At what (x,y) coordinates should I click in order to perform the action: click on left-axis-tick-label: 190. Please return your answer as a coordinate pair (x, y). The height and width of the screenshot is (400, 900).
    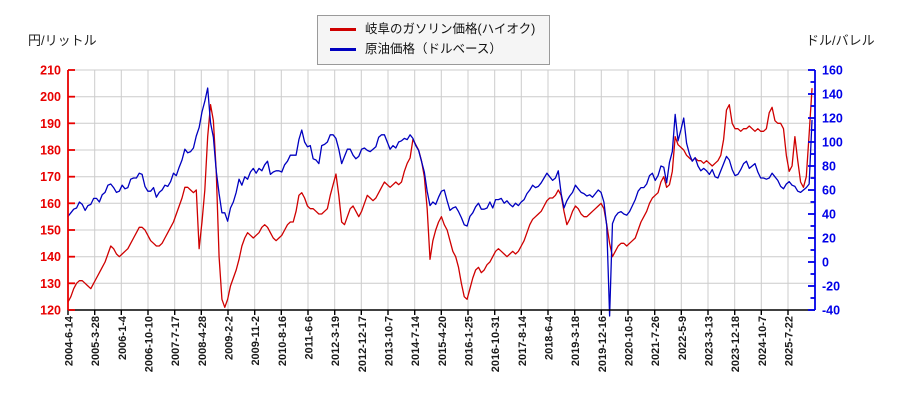
    Looking at the image, I should click on (50, 124).